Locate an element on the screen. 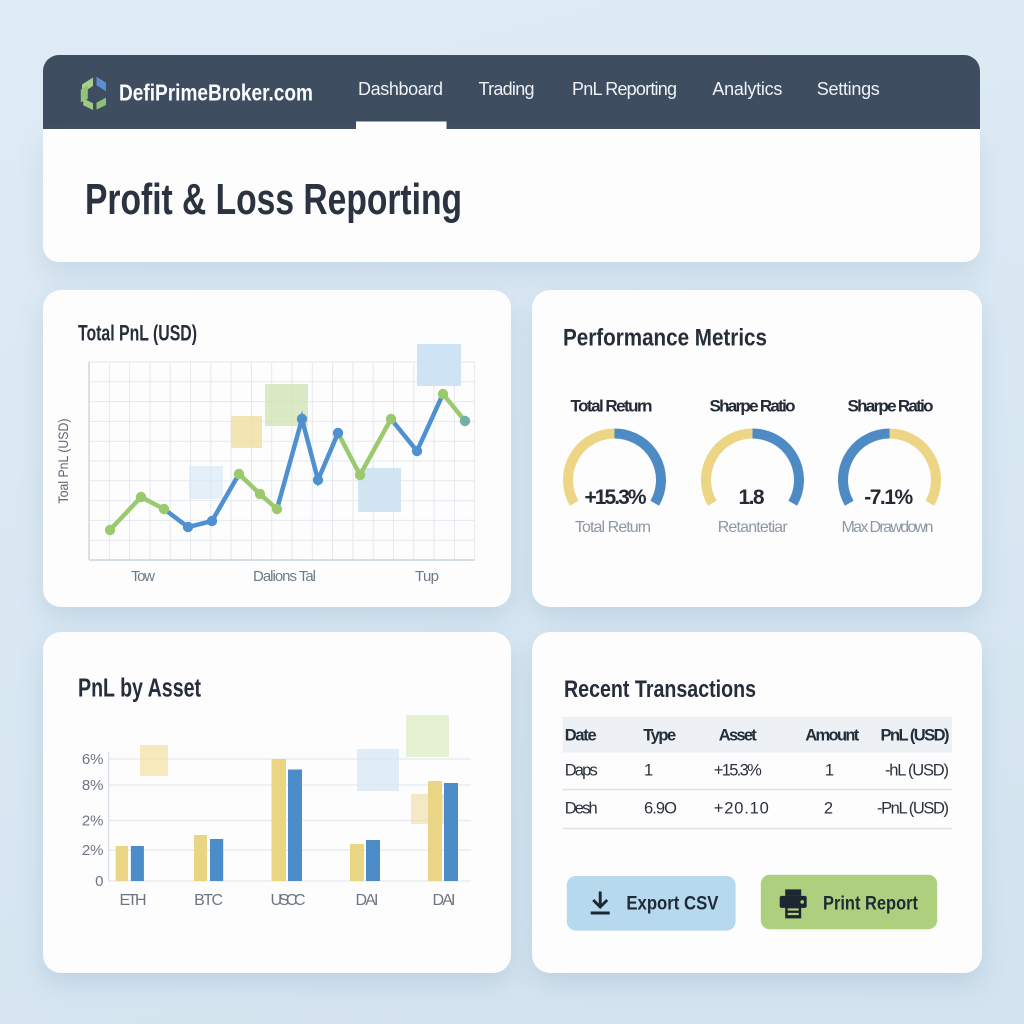 This screenshot has height=1024, width=1024. svg-text: Asset is located at coordinates (738, 735).